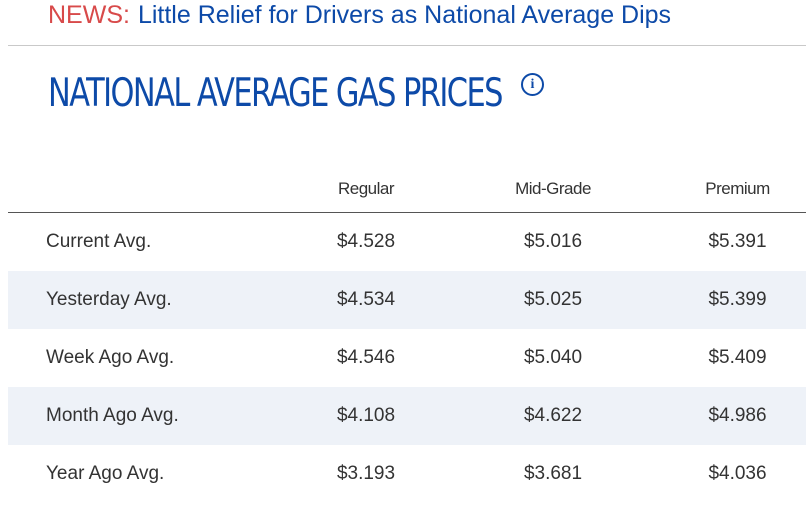 The image size is (806, 520). I want to click on table-row: Year Ago Avg. $3.193 $3.681 $4.036, so click(407, 474).